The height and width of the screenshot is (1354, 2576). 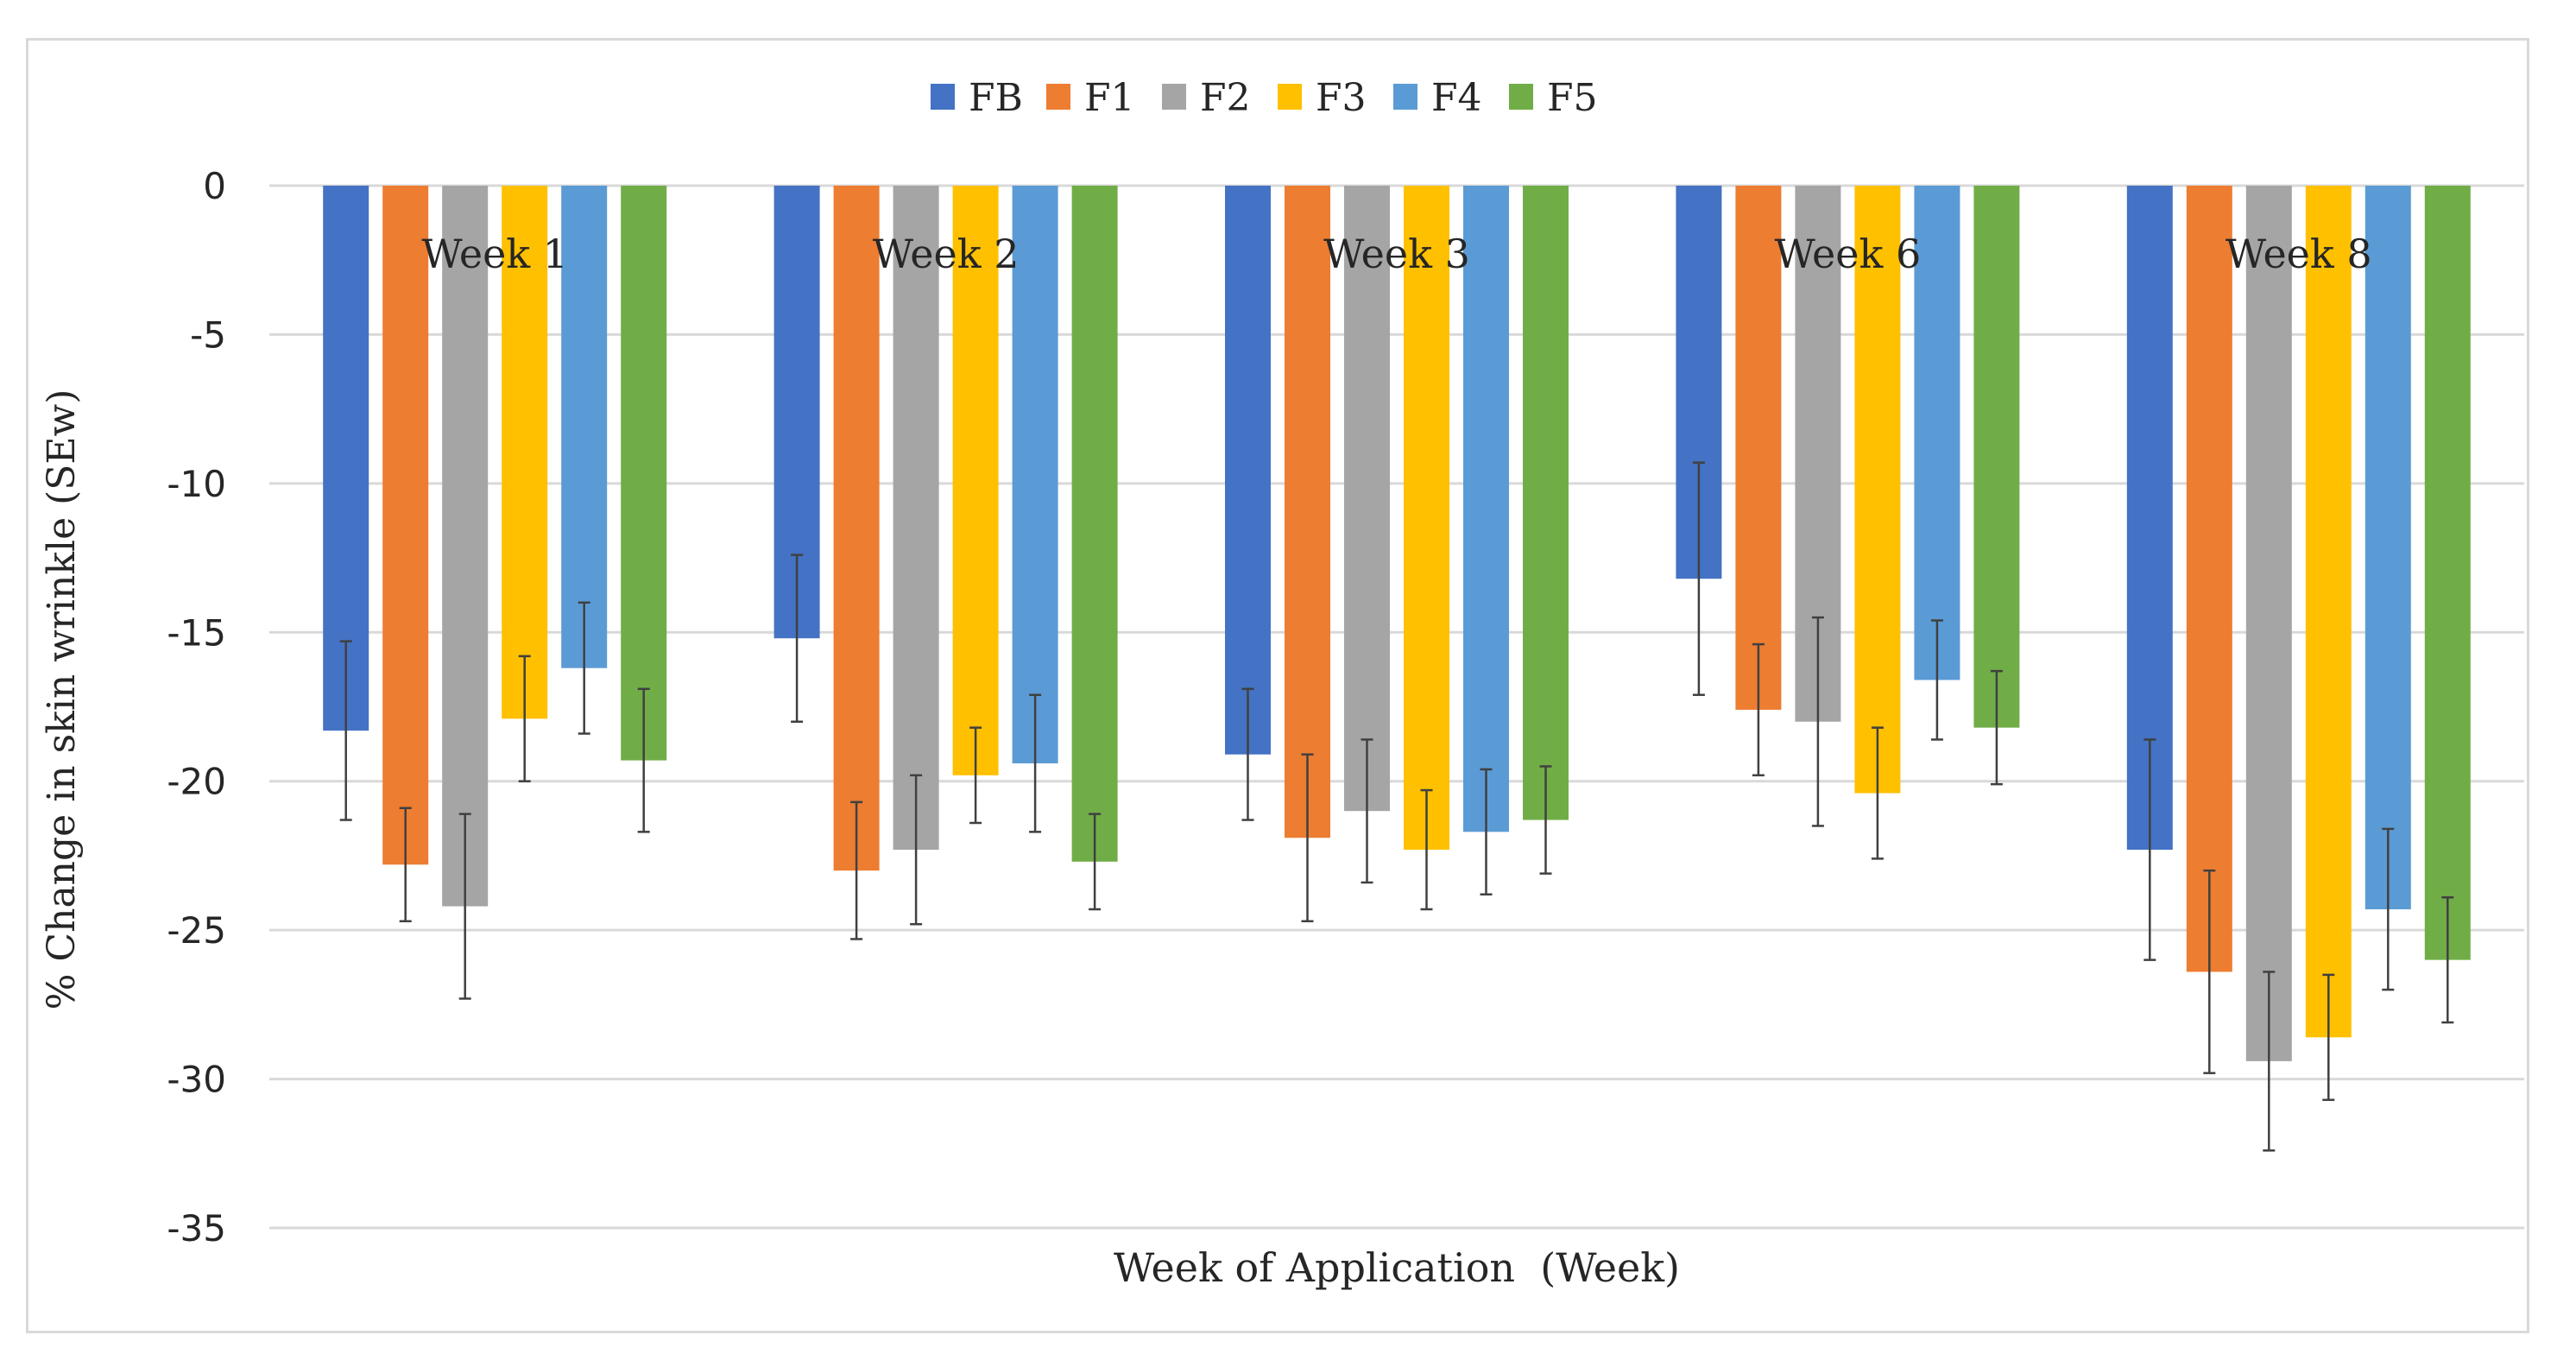 I want to click on y-axis-label: % Change in skin wrinkle (SEw), so click(x=62, y=699).